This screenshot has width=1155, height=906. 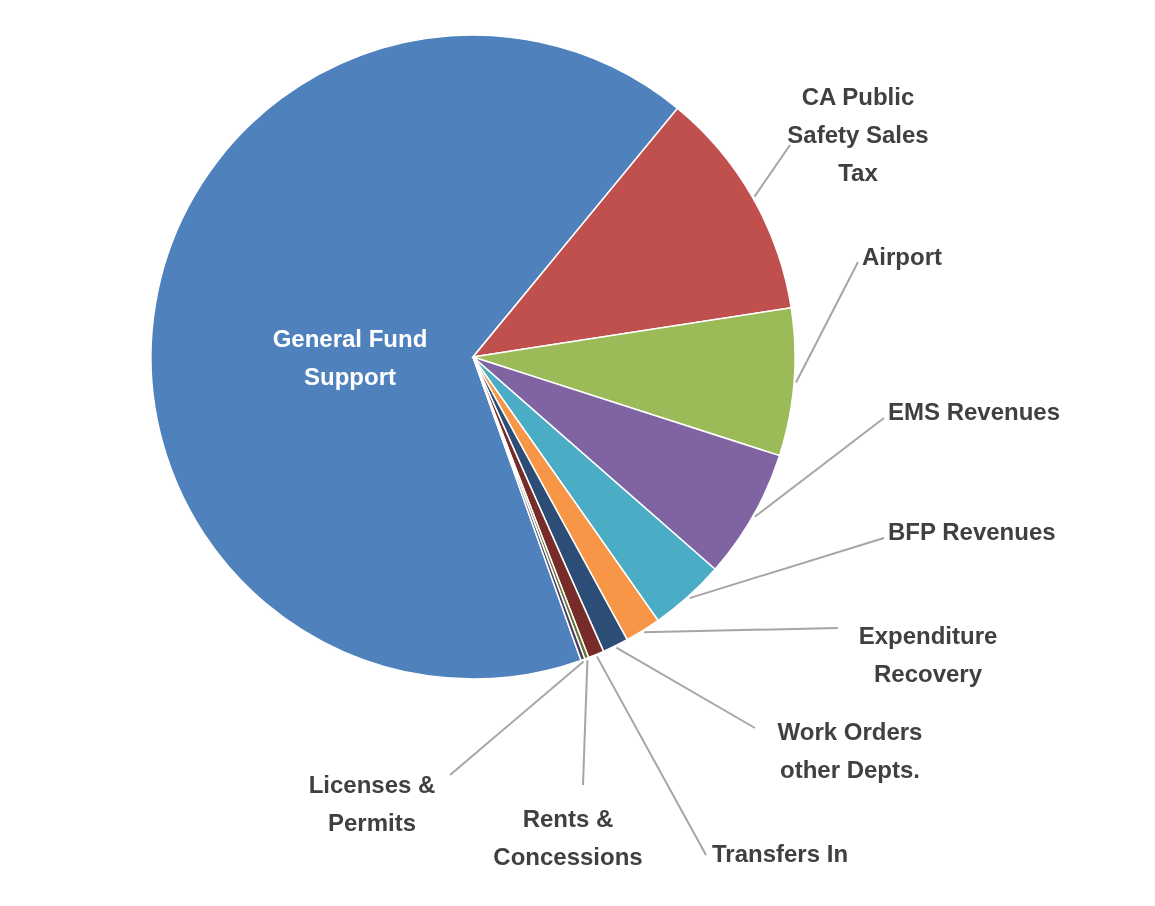 What do you see at coordinates (568, 837) in the screenshot?
I see `slice-label: Rents & Concessions` at bounding box center [568, 837].